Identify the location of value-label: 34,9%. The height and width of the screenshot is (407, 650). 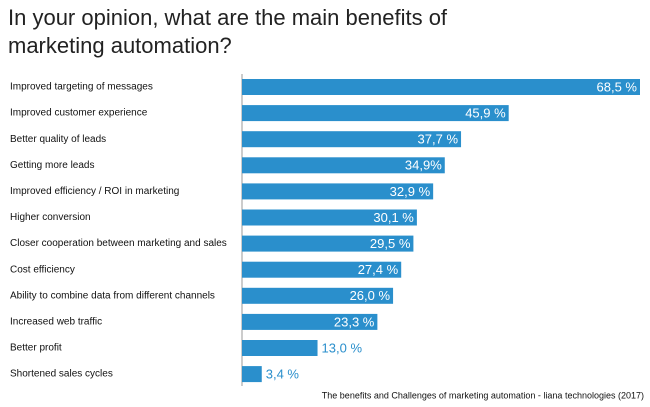
(423, 165).